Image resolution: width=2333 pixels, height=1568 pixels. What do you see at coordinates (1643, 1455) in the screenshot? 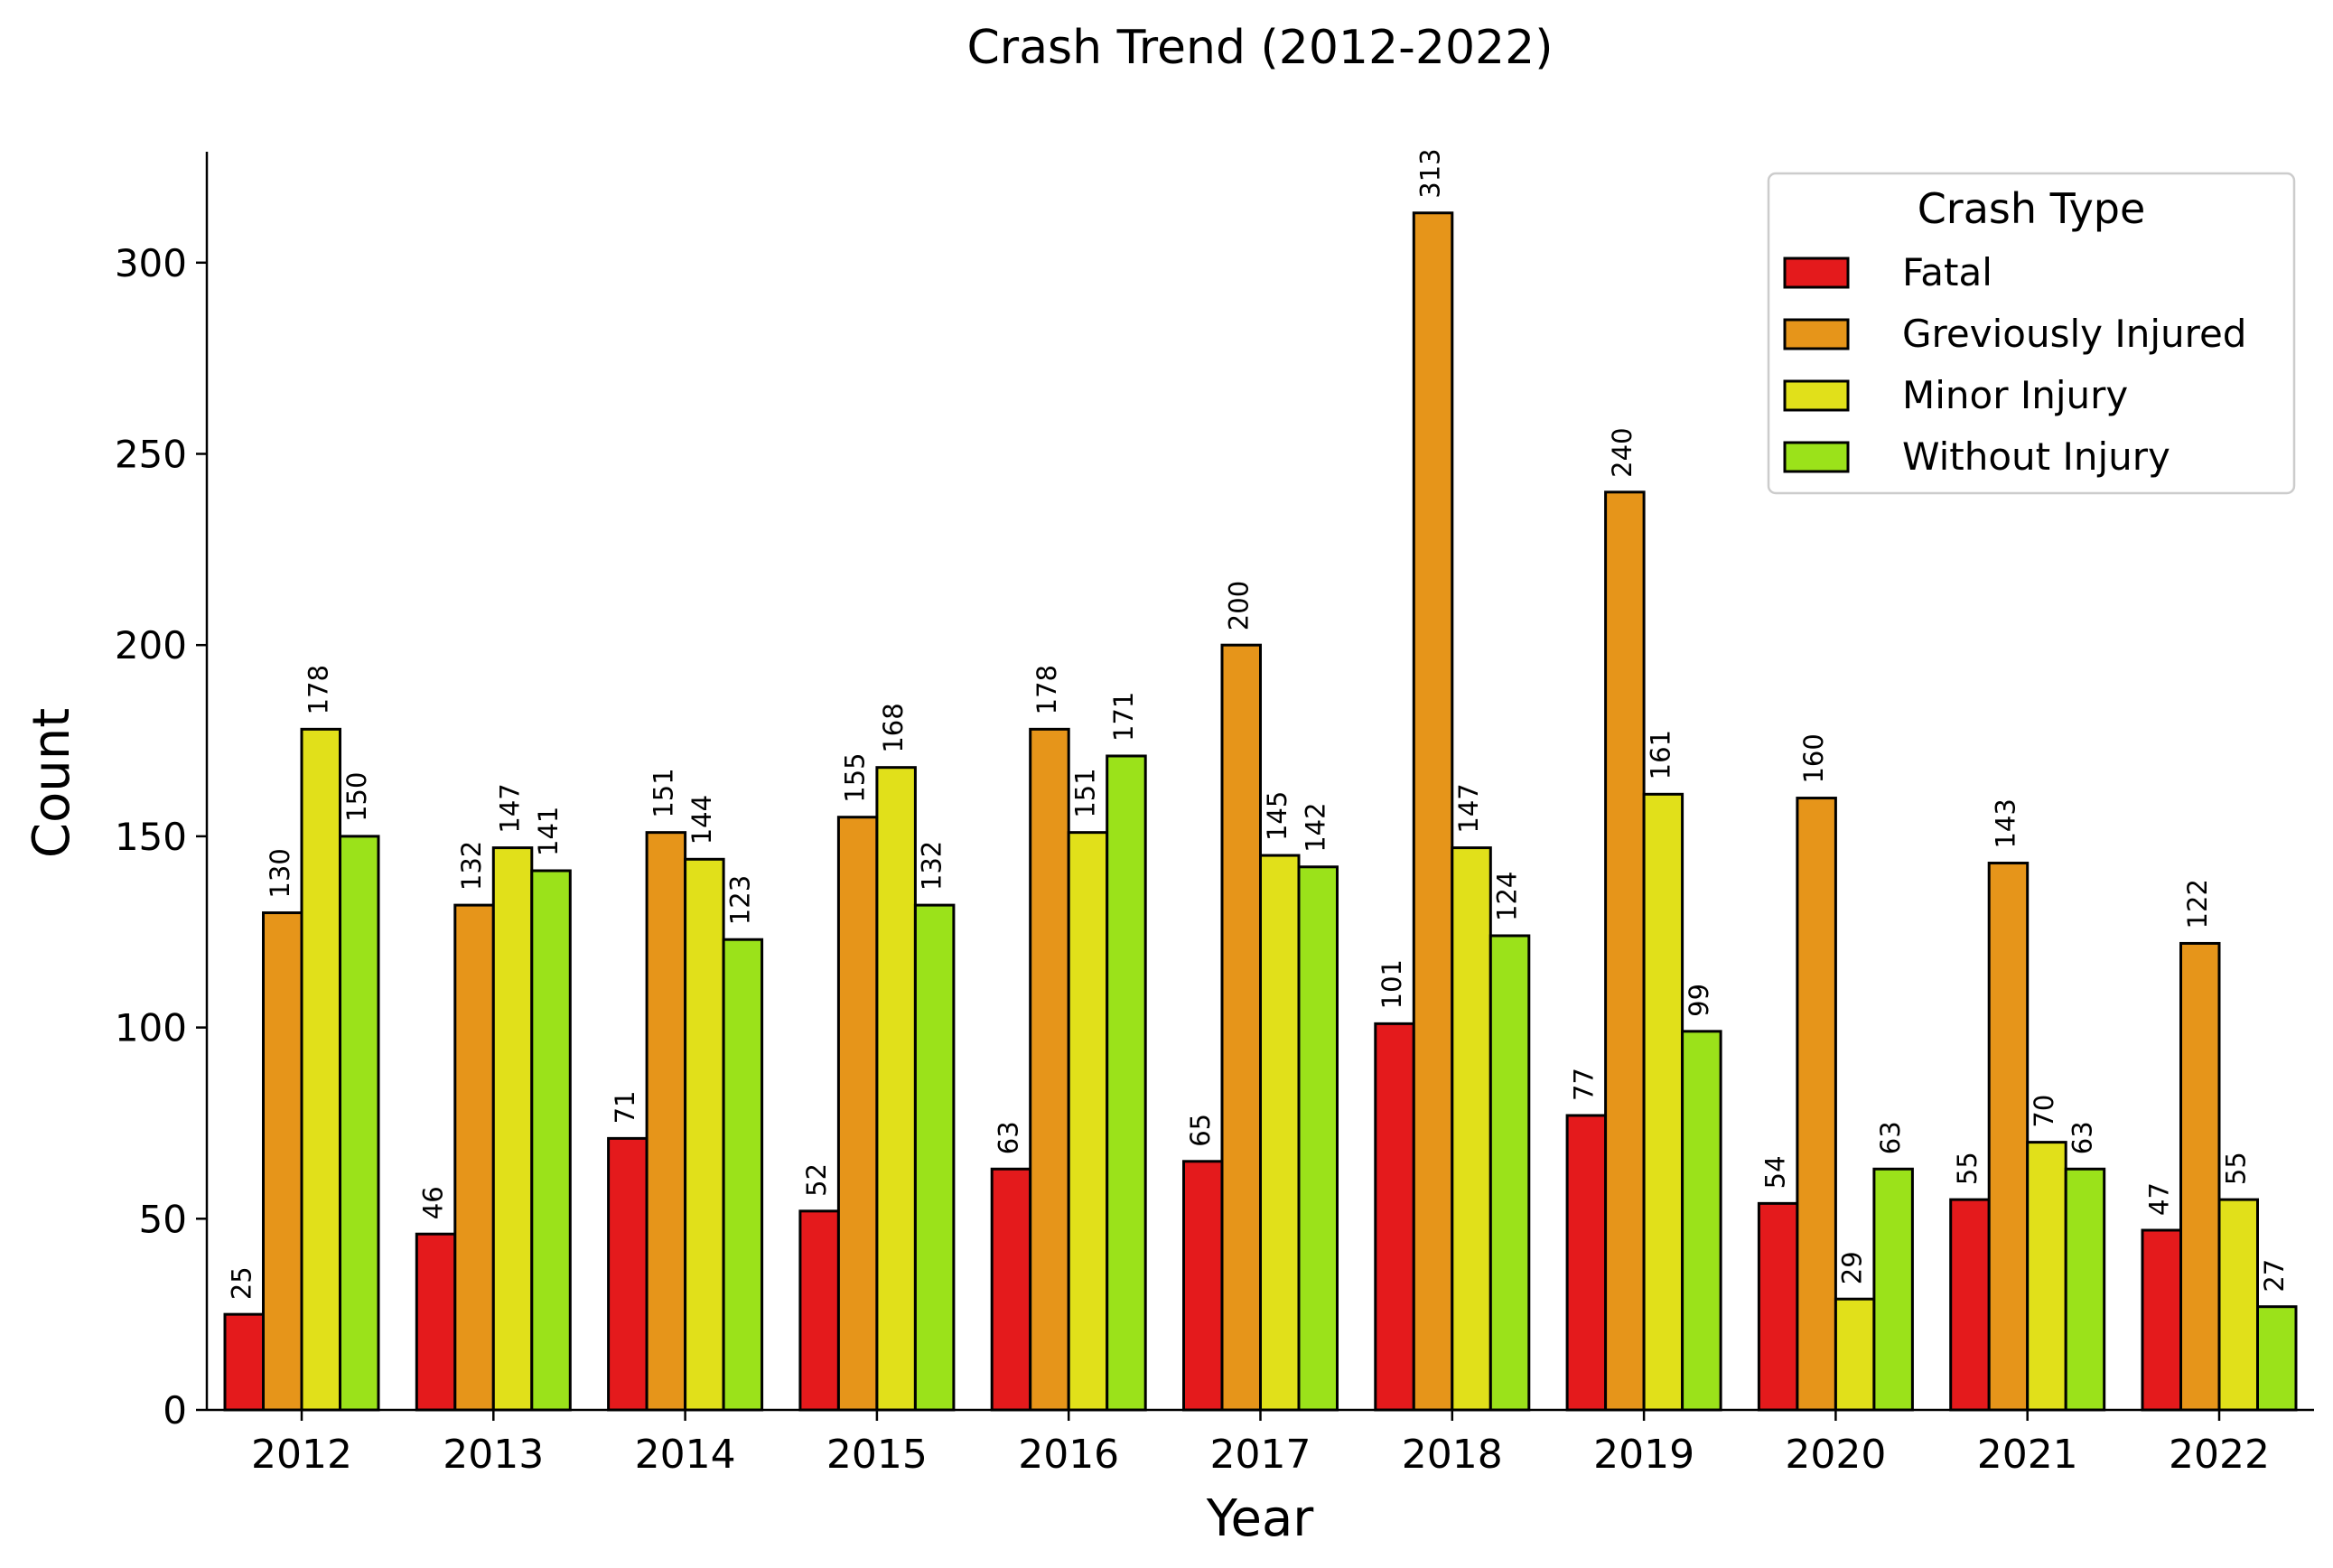
I see `x-tick-label: 2019` at bounding box center [1643, 1455].